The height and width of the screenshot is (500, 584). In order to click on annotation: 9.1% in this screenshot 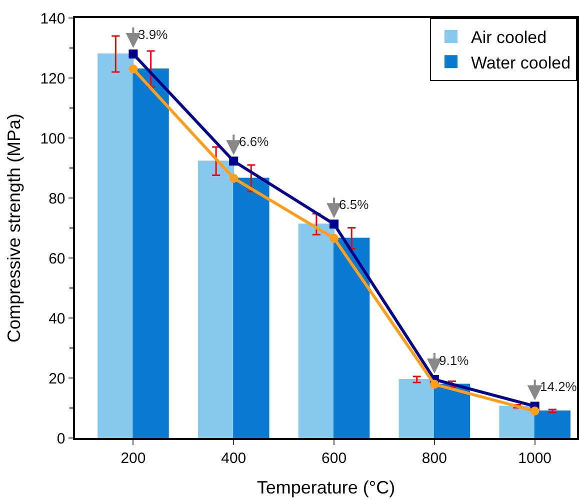, I will do `click(454, 360)`.